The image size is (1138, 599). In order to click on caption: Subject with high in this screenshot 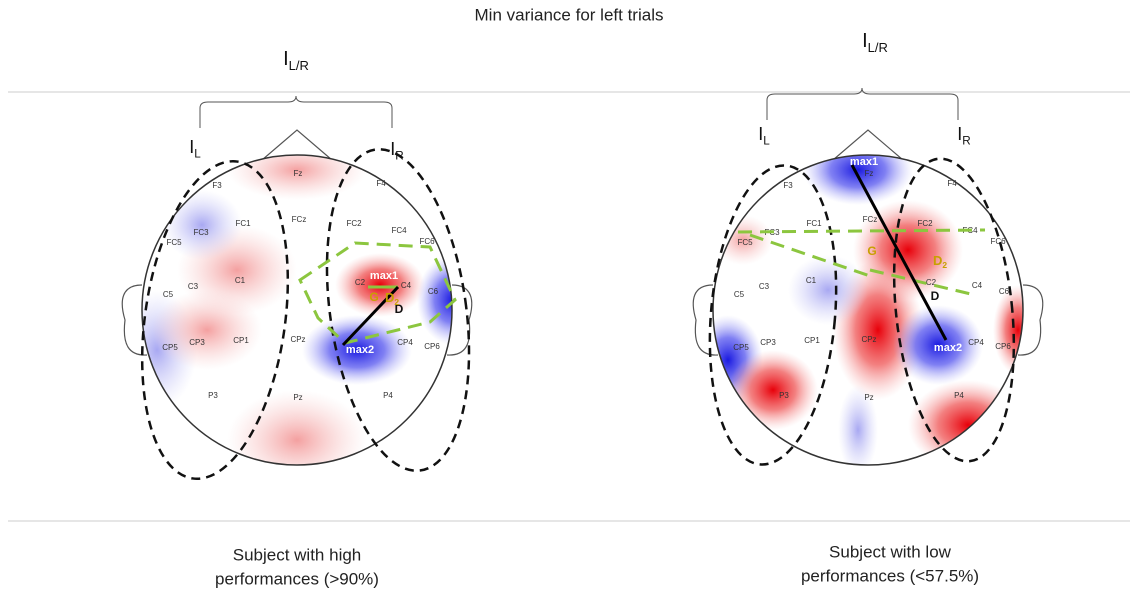, I will do `click(297, 554)`.